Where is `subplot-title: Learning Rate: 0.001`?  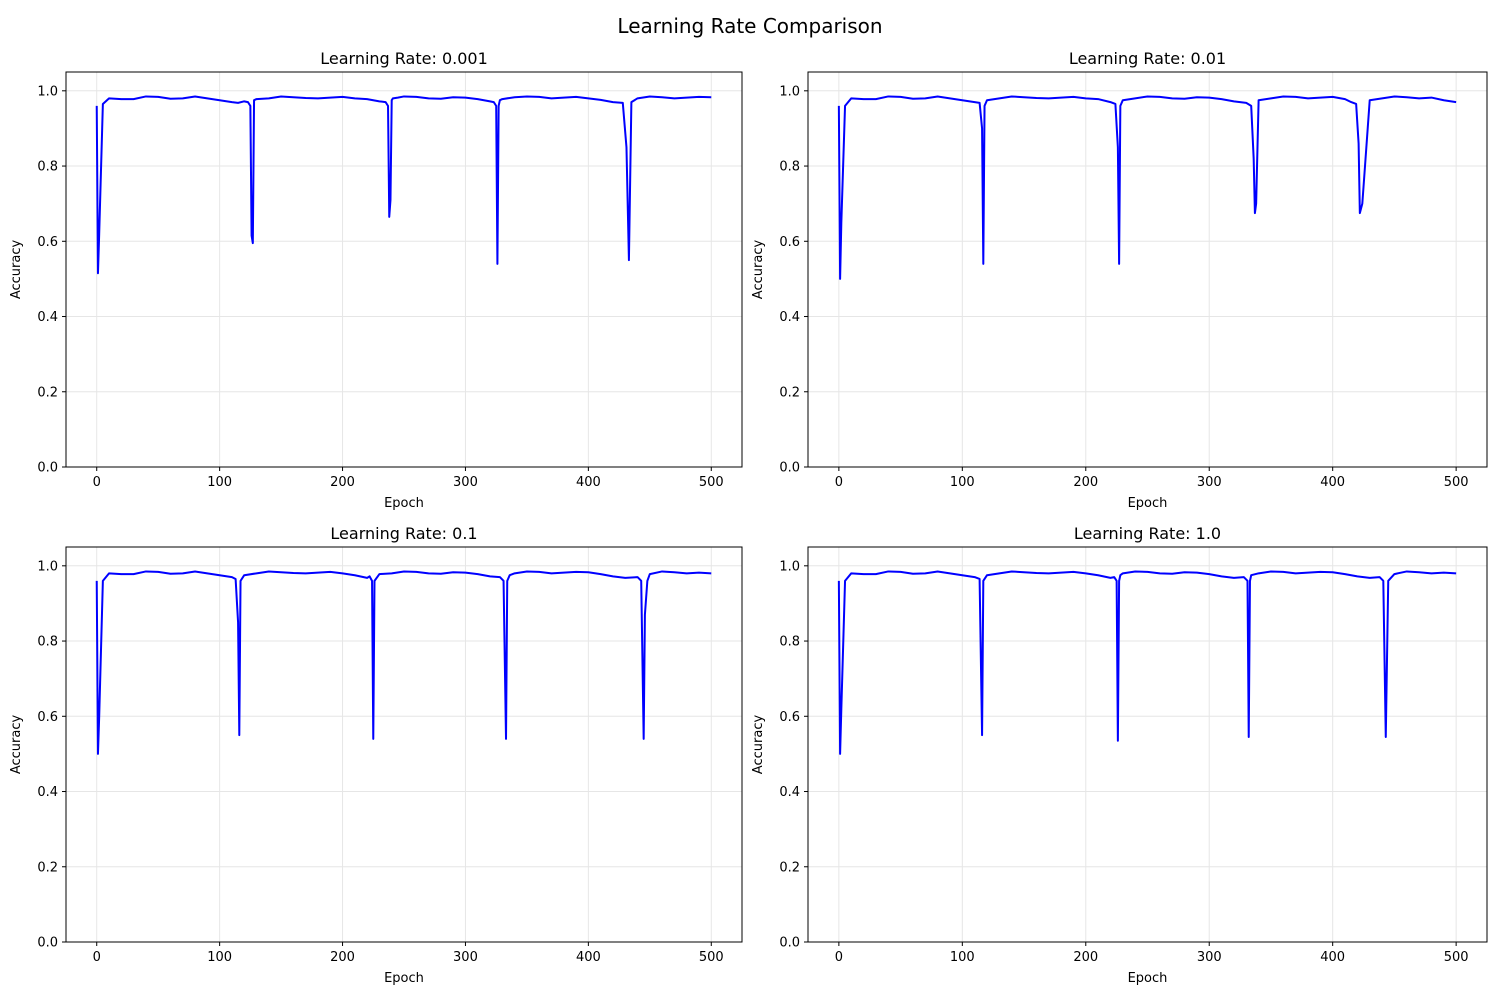
subplot-title: Learning Rate: 0.001 is located at coordinates (404, 58).